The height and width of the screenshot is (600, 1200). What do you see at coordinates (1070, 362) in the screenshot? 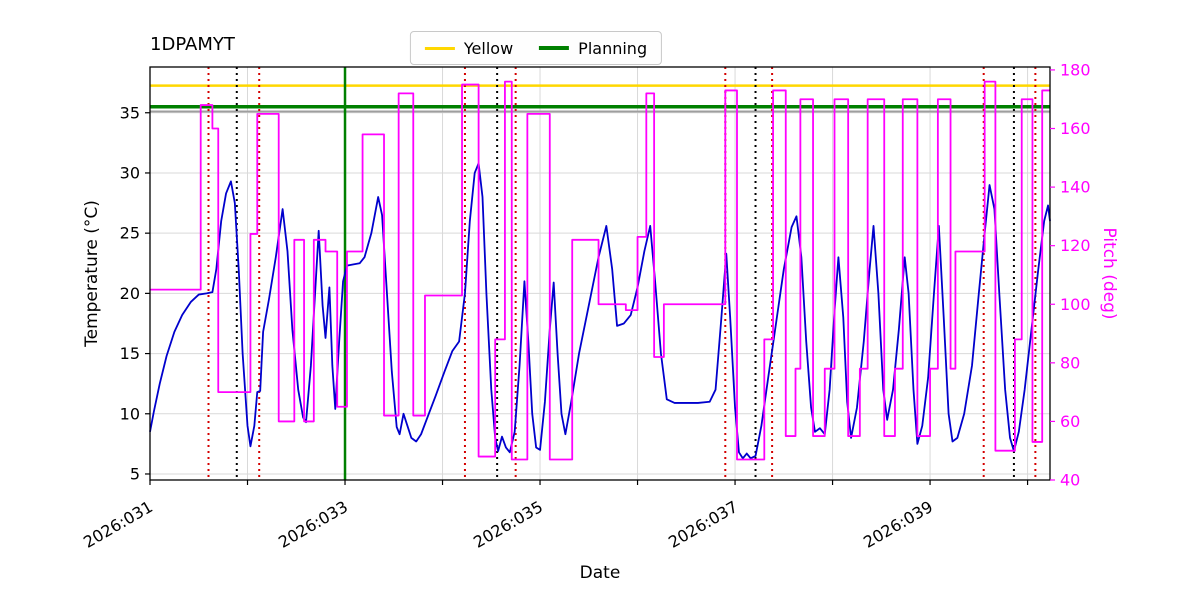
I see `y-right-tick-label: 80` at bounding box center [1070, 362].